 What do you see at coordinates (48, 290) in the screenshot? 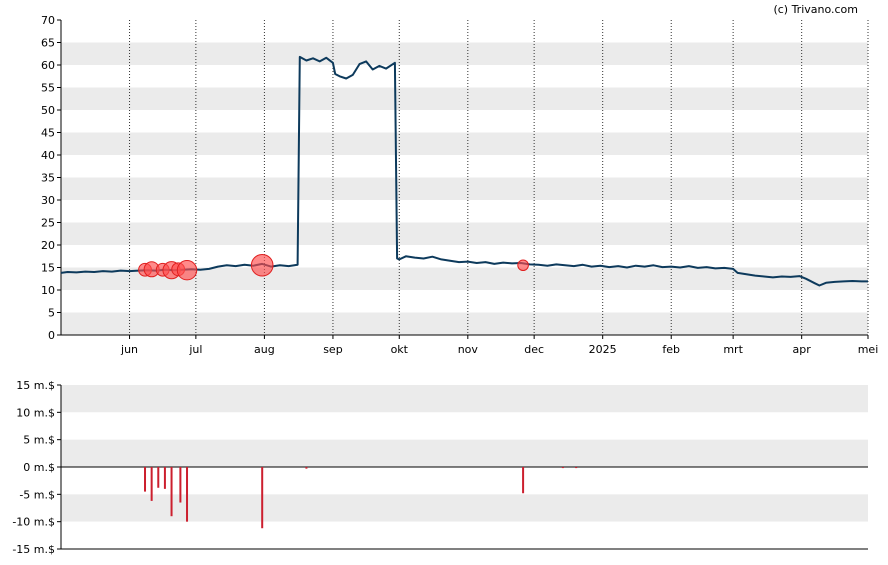
I see `price-y-tick-label: 10` at bounding box center [48, 290].